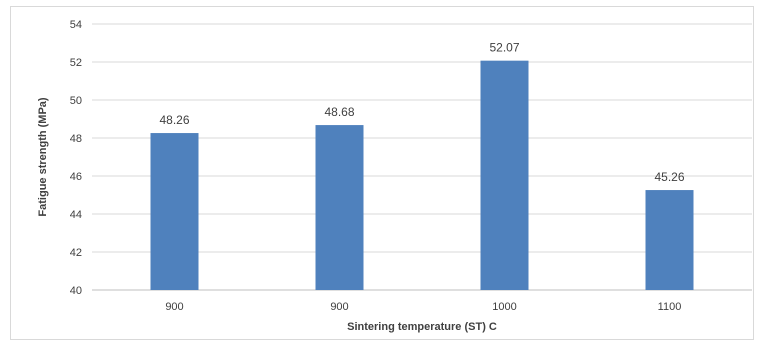 The image size is (760, 347). I want to click on bar-data-label: 48.68, so click(339, 112).